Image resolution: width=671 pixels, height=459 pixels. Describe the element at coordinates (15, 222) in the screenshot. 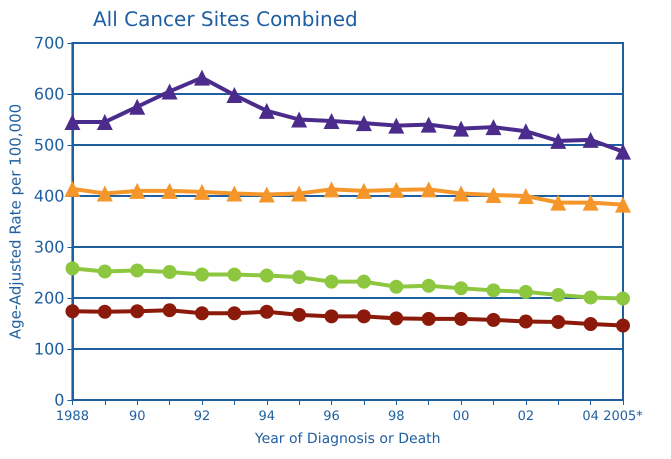

I see `y-axis-title: Age-Adjusted Rate per 100,000` at that location.